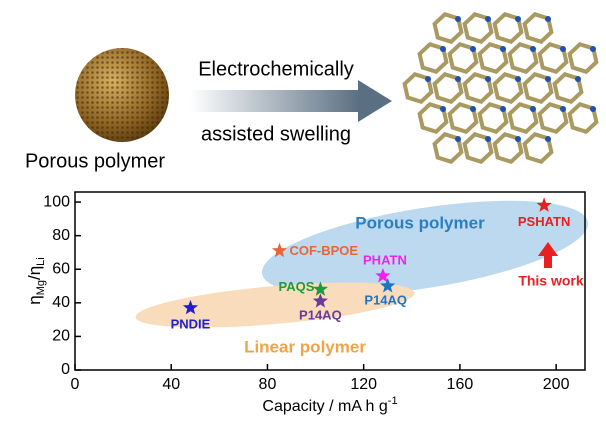  I want to click on x-axis-label-main: Capacity / mA h g, so click(324, 406).